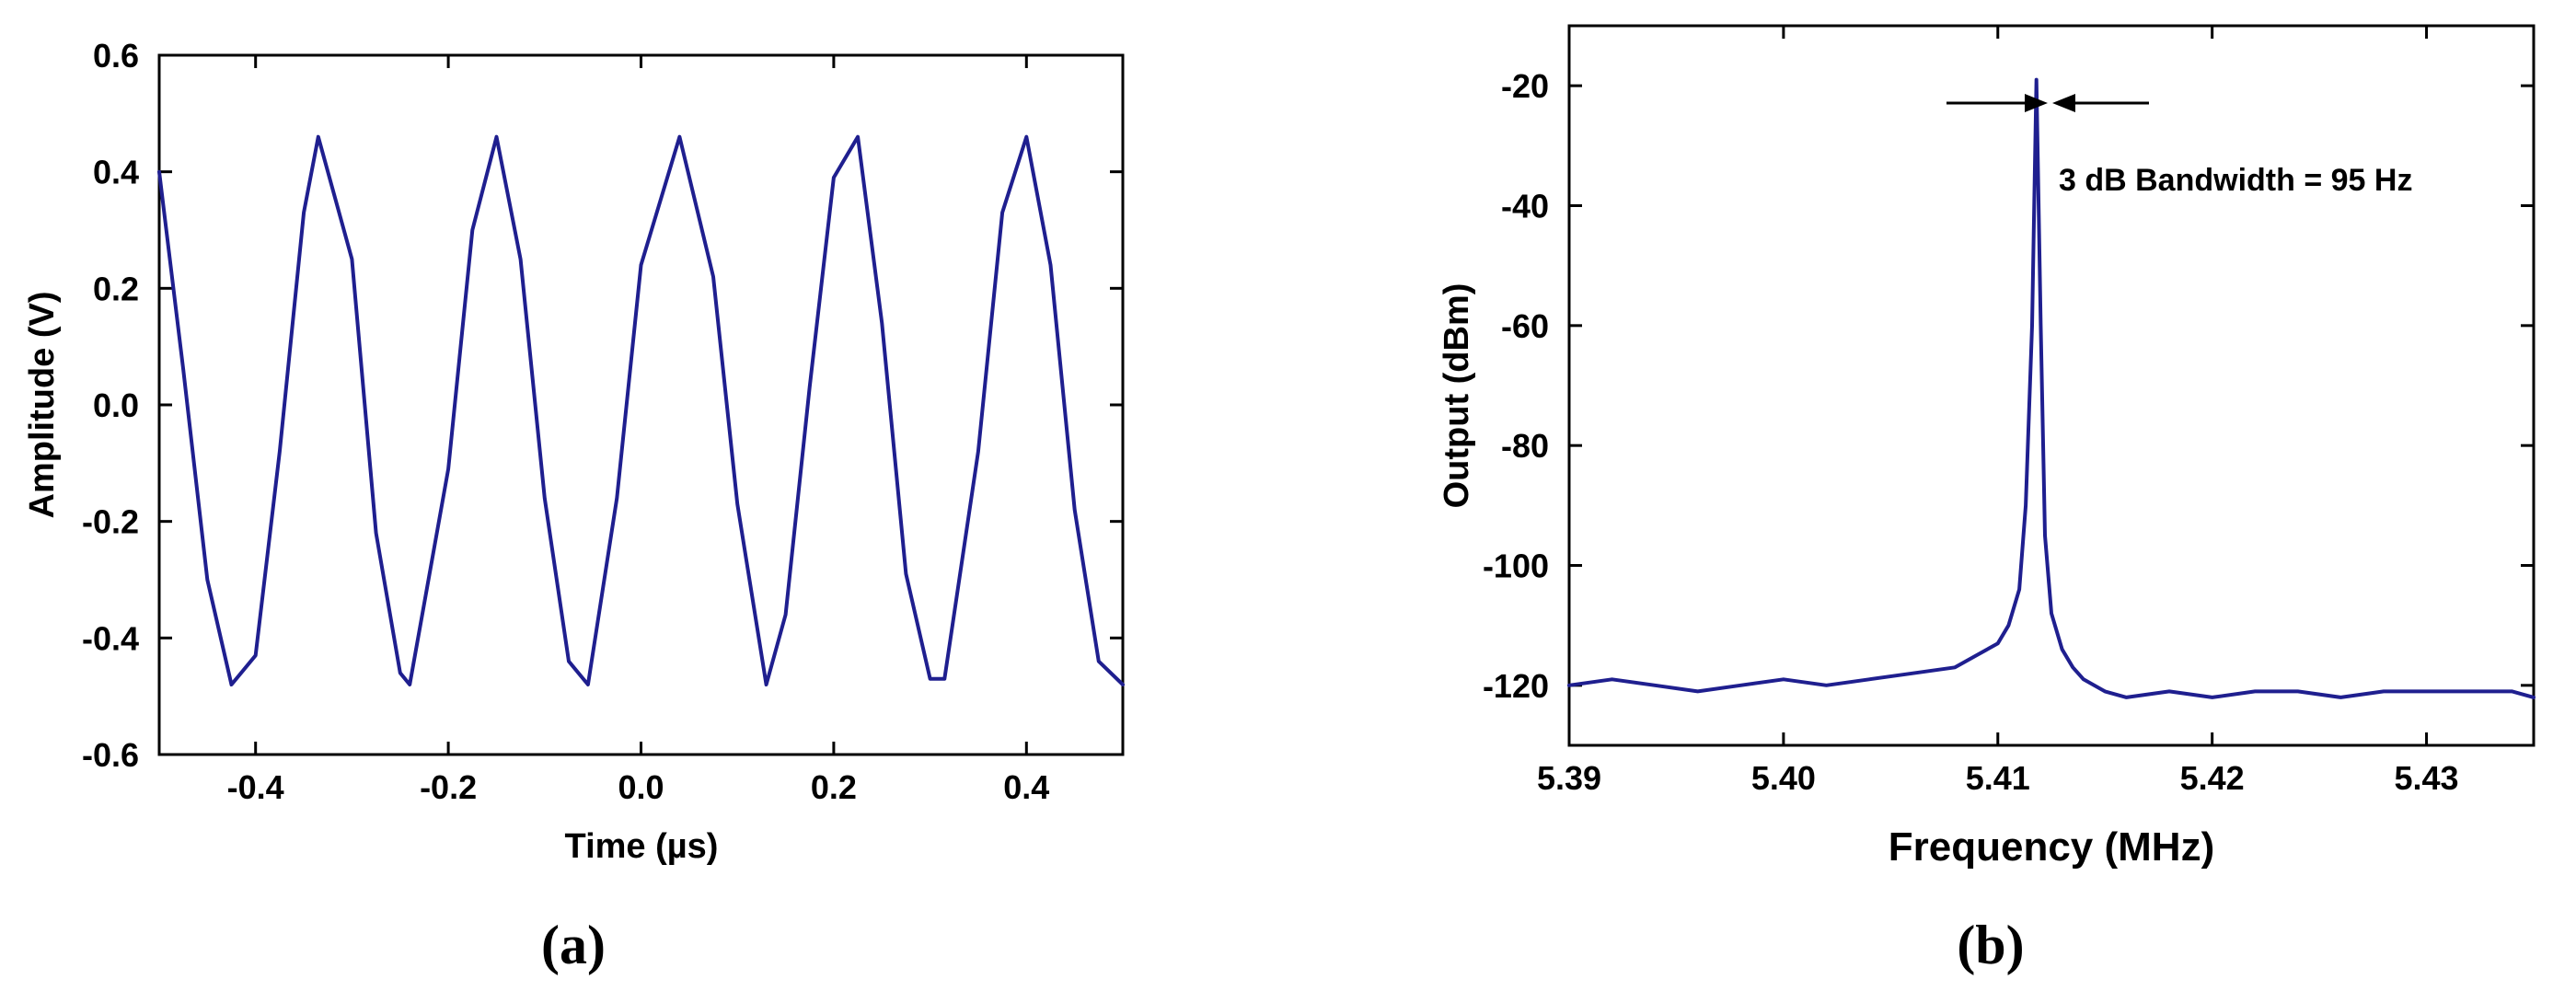 The width and height of the screenshot is (2576, 991). Describe the element at coordinates (641, 787) in the screenshot. I see `x-tick-label-a-2: 0.0` at that location.